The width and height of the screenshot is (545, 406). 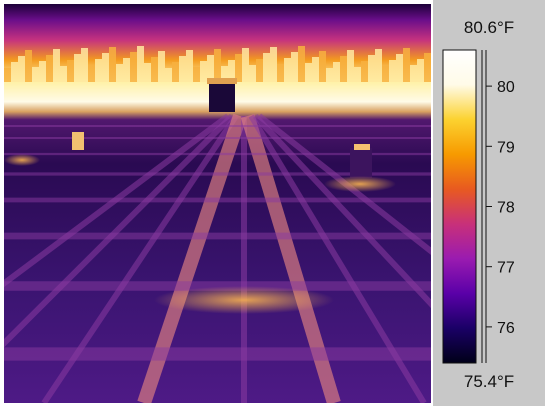 I want to click on colorbar-tick-label: 79, so click(x=506, y=147).